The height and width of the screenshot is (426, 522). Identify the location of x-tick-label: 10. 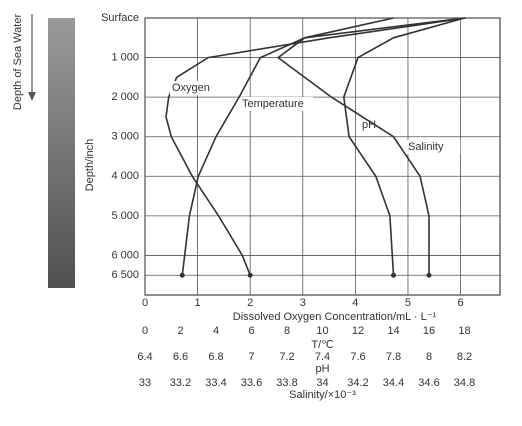
(322, 331).